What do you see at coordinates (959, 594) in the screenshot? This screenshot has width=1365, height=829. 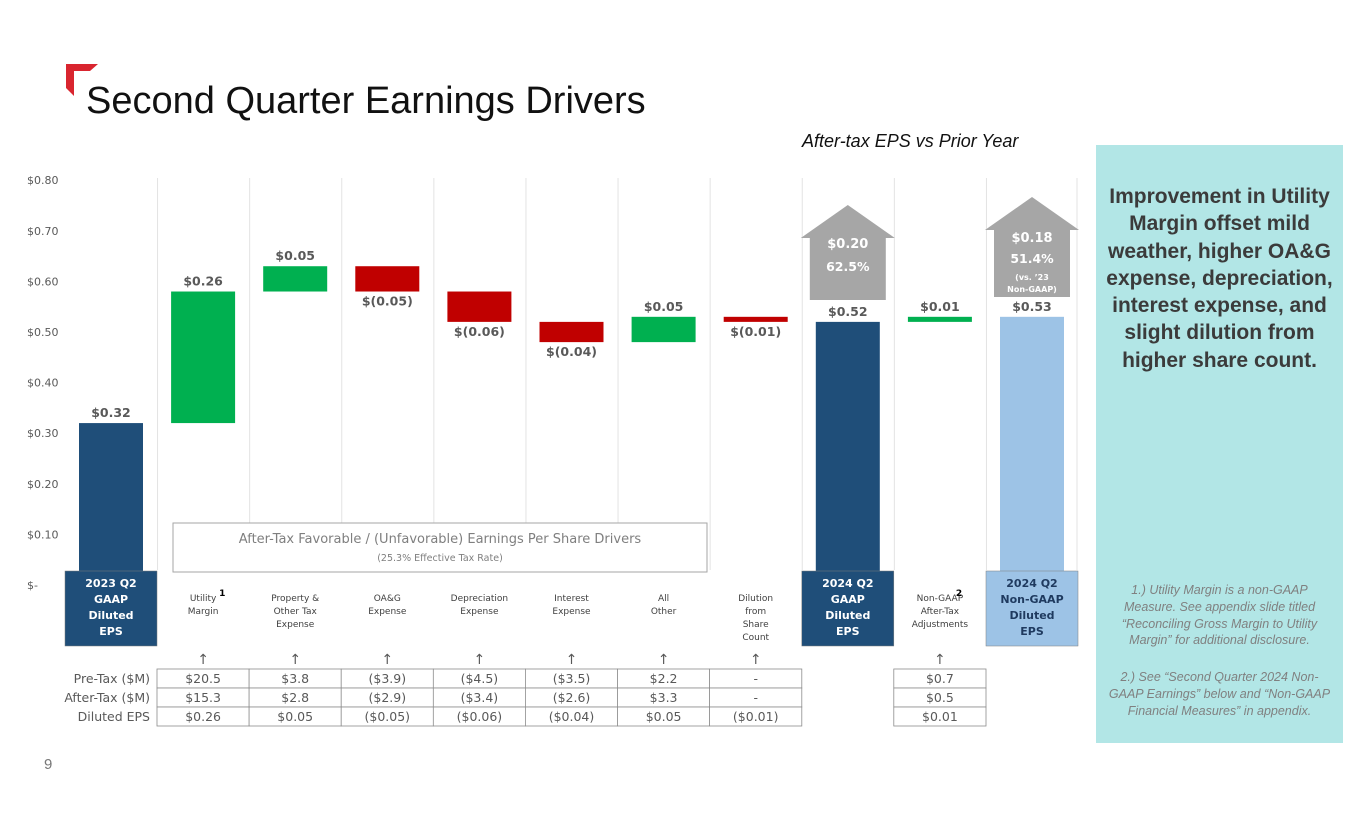 I see `footnote-marker: 2` at bounding box center [959, 594].